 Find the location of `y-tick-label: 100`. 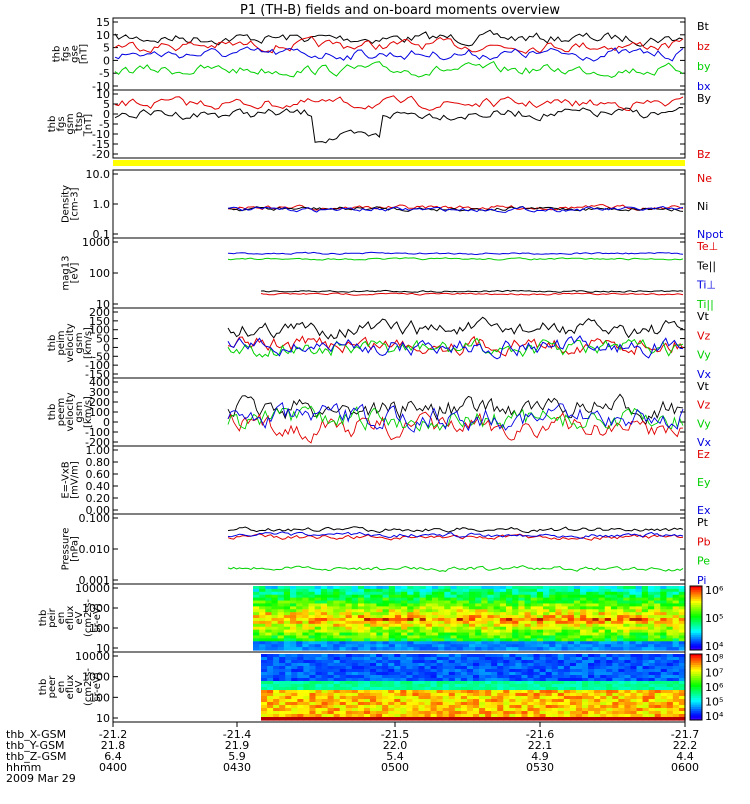

y-tick-label: 100 is located at coordinates (99, 412).